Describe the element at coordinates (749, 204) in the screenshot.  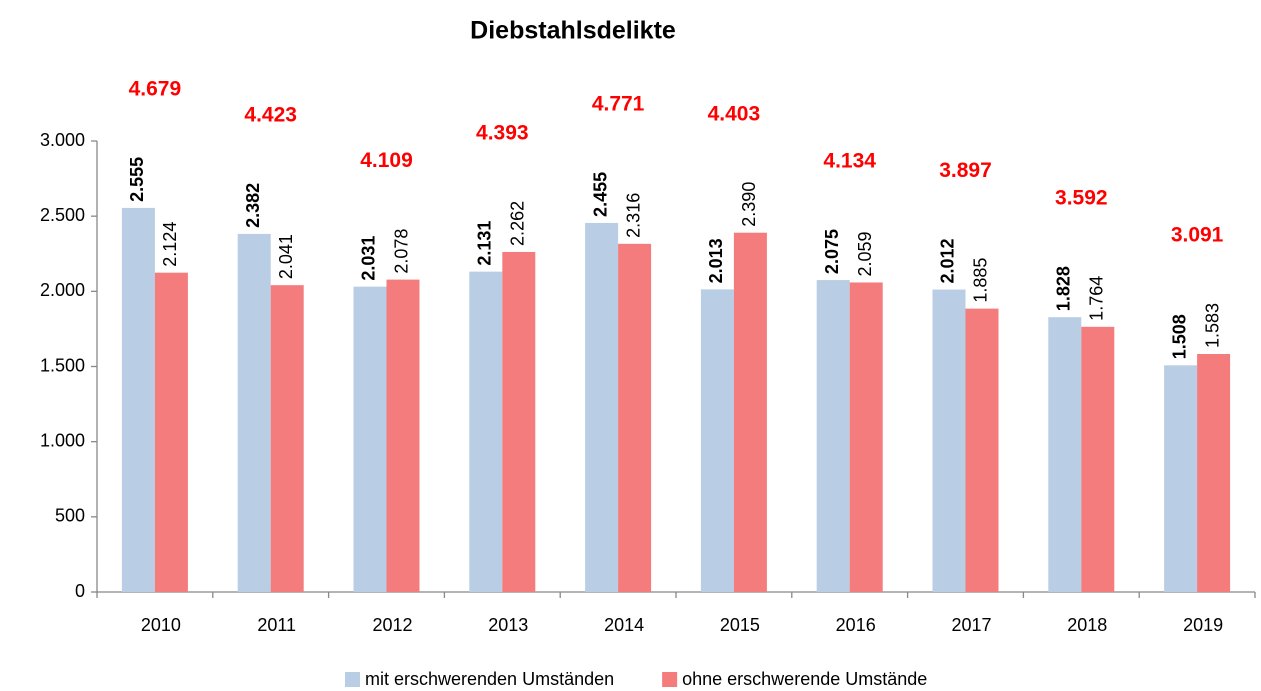
I see `value-label: 2.390` at that location.